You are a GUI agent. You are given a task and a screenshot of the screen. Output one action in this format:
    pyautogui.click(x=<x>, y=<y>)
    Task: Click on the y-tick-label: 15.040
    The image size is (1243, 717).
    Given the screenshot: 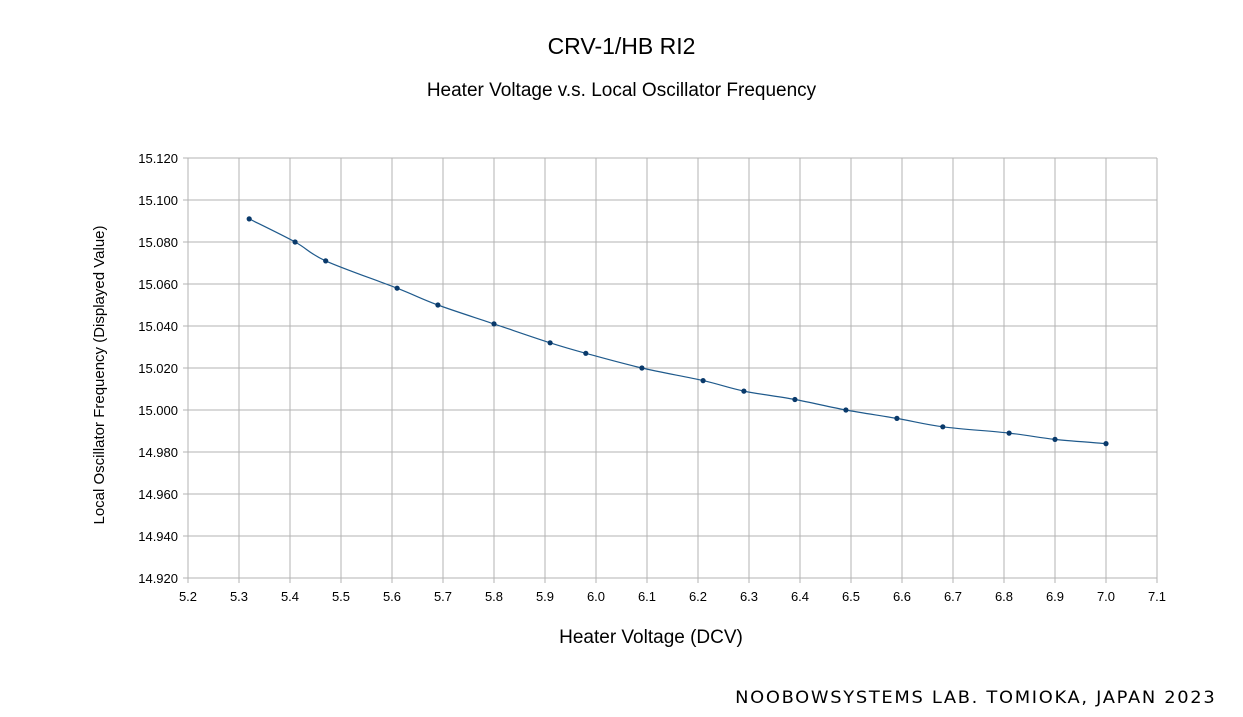 What is the action you would take?
    pyautogui.click(x=158, y=326)
    